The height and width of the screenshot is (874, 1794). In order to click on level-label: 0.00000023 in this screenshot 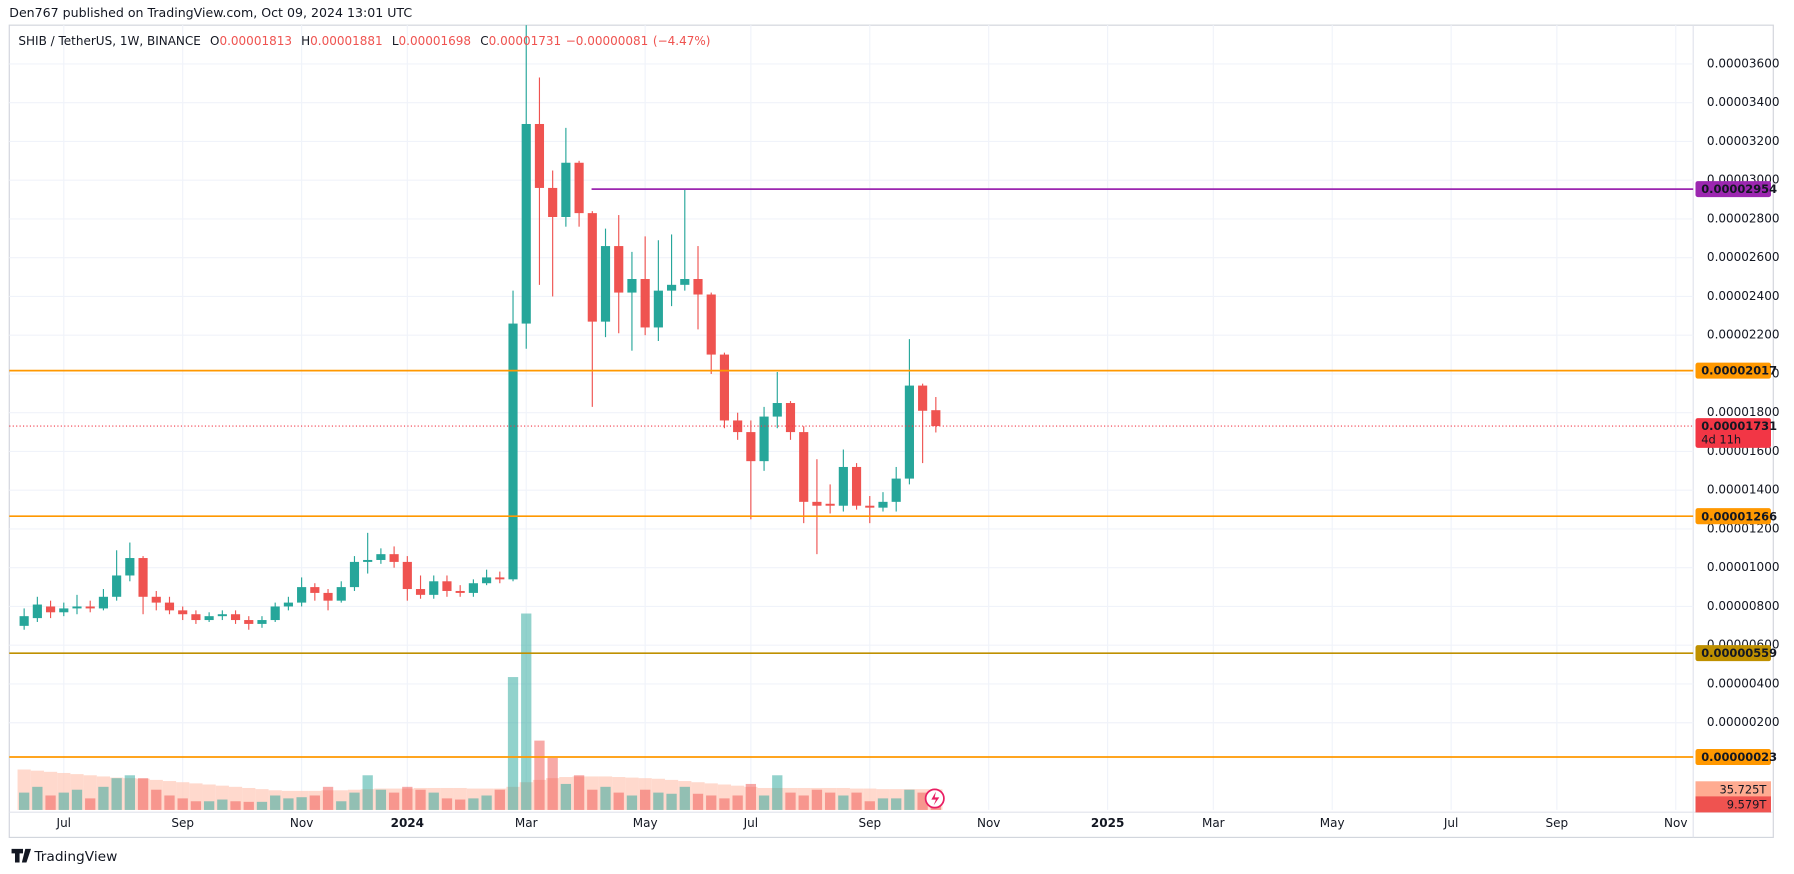, I will do `click(1739, 757)`.